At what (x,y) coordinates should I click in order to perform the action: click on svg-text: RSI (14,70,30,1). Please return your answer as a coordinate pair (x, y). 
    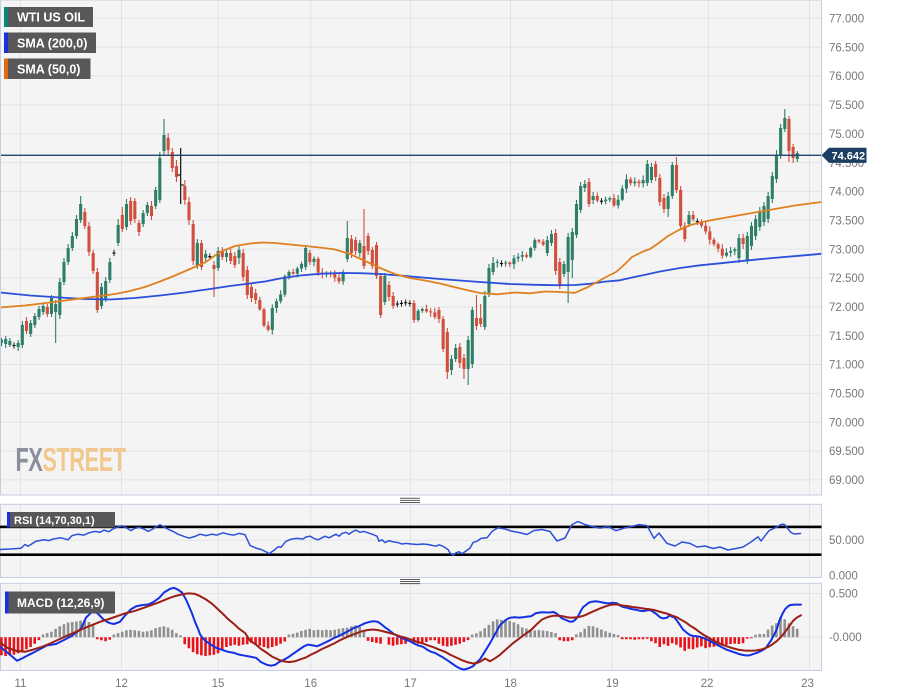
    Looking at the image, I should click on (54, 521).